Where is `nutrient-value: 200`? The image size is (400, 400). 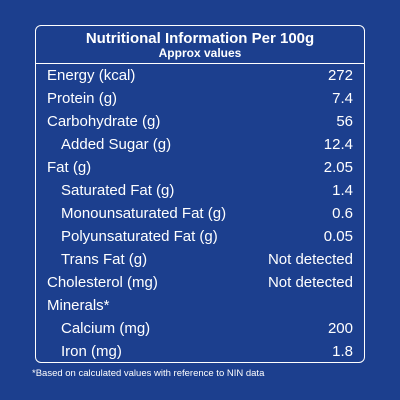
nutrient-value: 200 is located at coordinates (340, 328).